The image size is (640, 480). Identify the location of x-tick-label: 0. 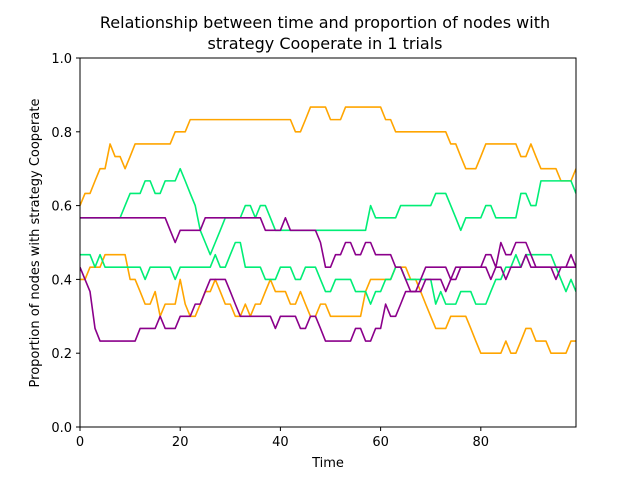
(80, 442).